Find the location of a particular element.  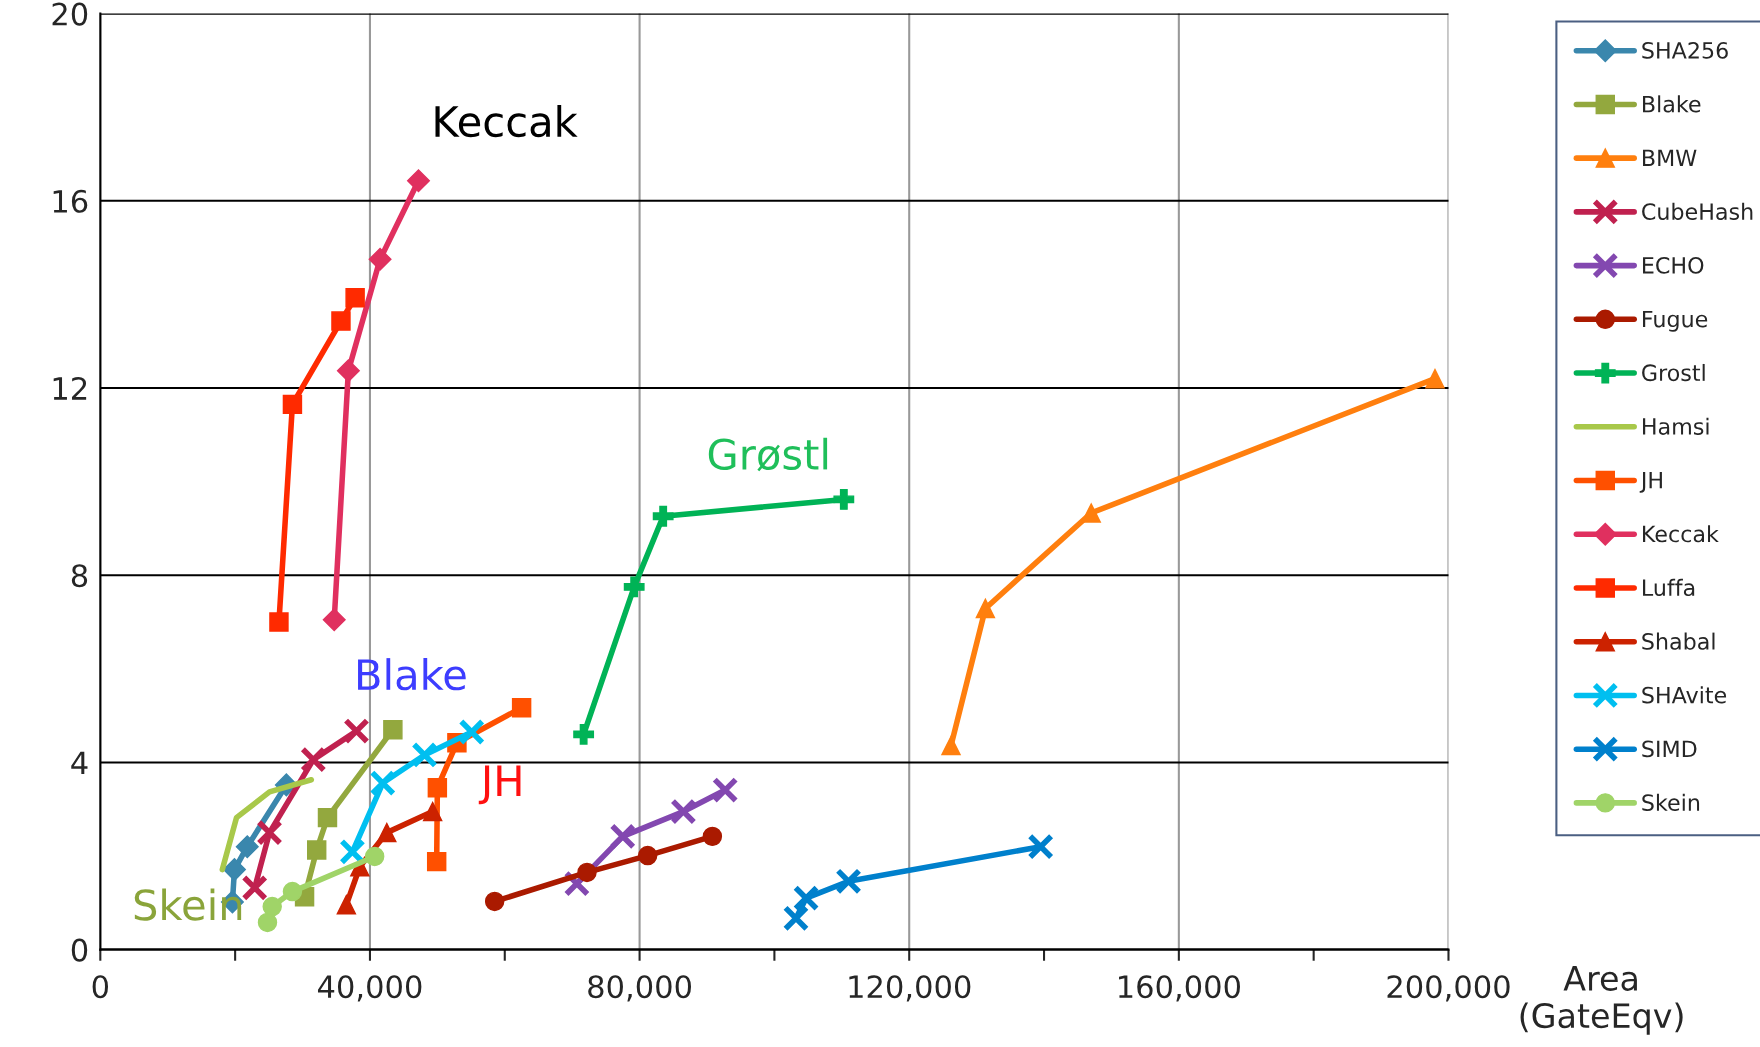

y-tick-label: 4 is located at coordinates (79, 763).